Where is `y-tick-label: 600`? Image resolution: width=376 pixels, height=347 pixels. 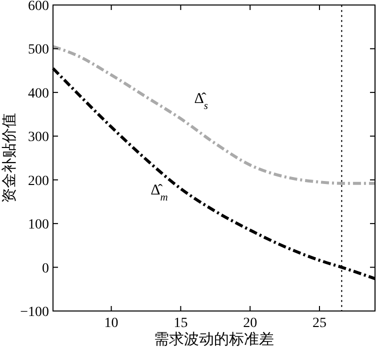
y-tick-label: 600 is located at coordinates (38, 7).